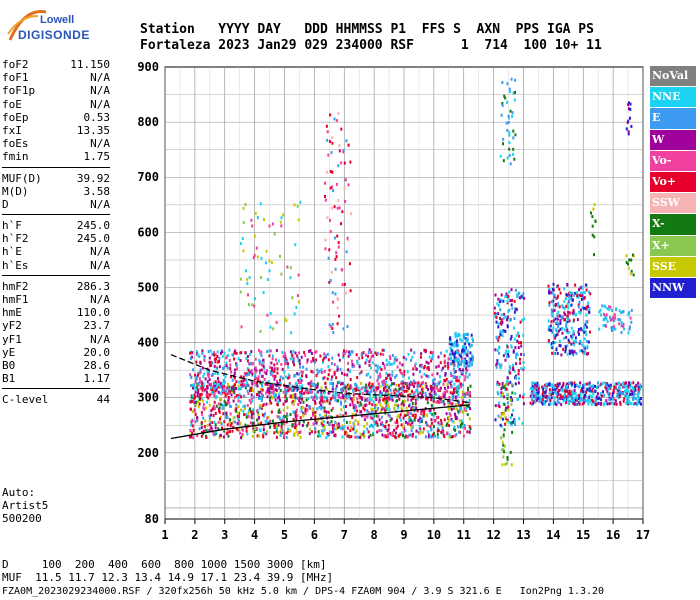  I want to click on legend-item-nne: NNE, so click(673, 98).